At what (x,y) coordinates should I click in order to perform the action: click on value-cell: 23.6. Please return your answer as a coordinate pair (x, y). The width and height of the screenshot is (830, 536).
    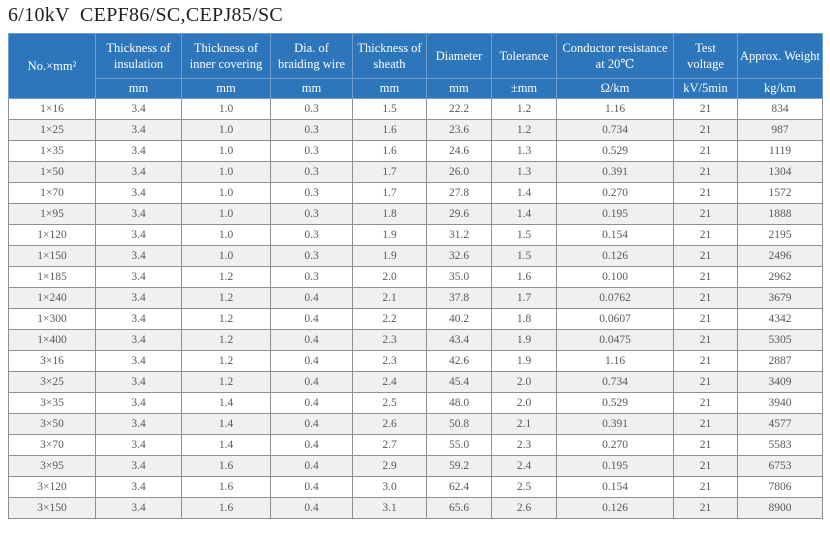
    Looking at the image, I should click on (459, 130).